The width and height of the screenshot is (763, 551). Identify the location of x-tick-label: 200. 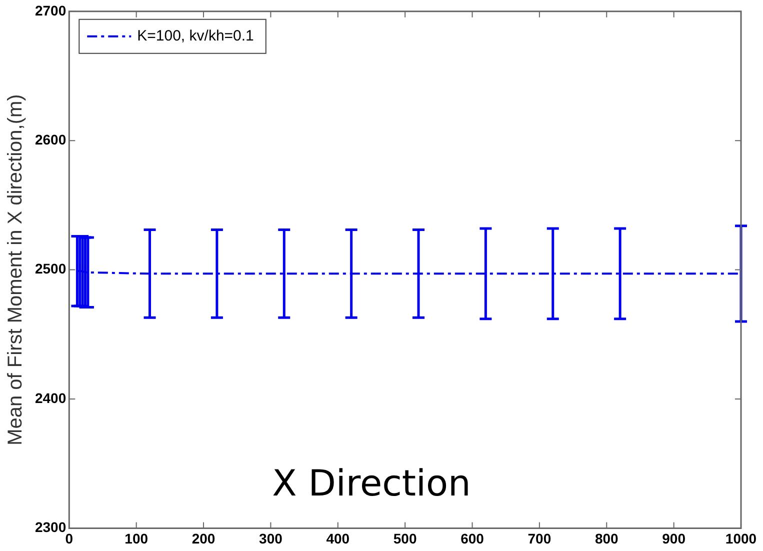
(204, 538).